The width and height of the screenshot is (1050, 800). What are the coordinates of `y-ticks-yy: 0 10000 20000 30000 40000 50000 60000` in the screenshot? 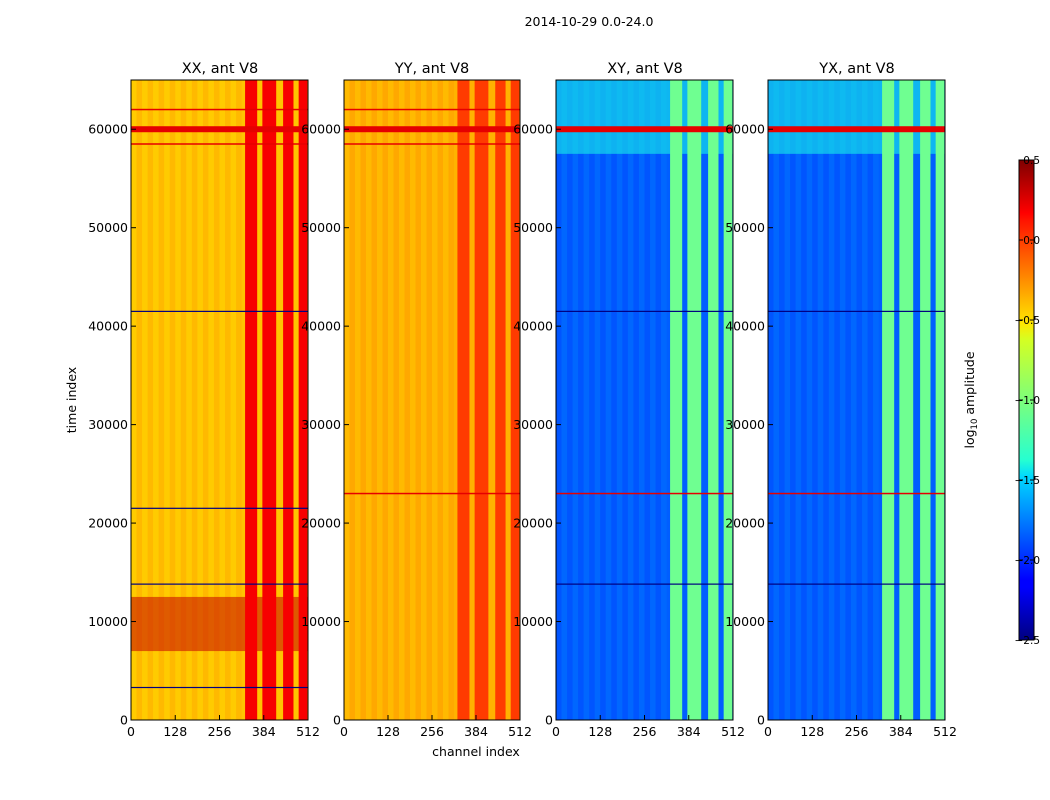 It's located at (325, 425).